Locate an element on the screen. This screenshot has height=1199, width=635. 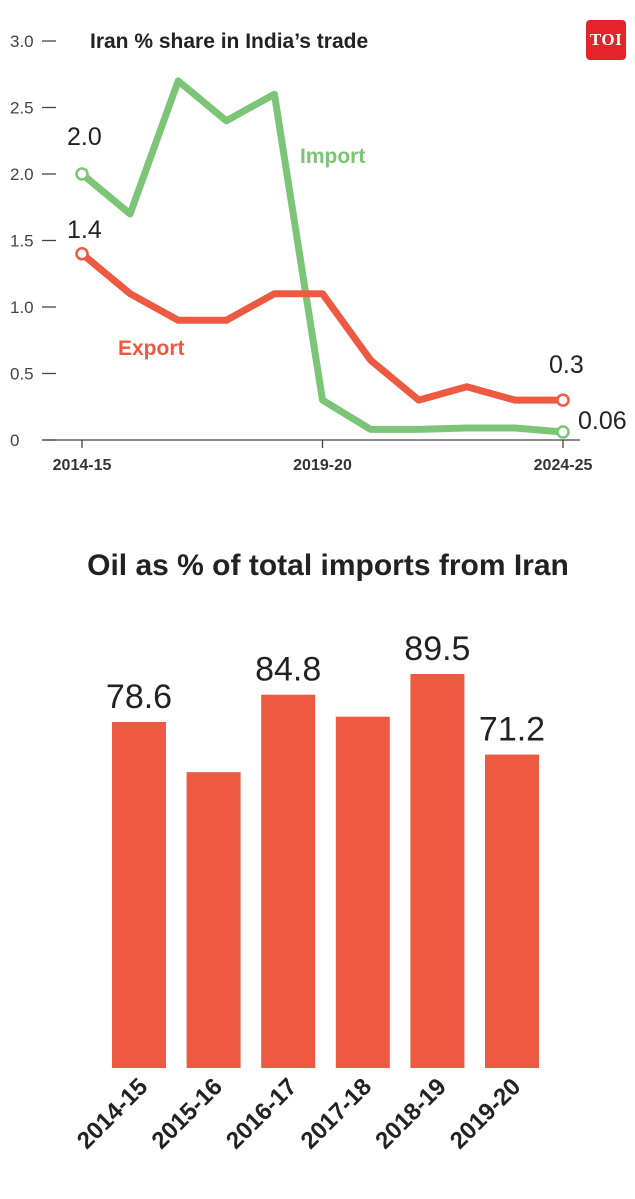
y-tick-label: 0 is located at coordinates (14, 440).